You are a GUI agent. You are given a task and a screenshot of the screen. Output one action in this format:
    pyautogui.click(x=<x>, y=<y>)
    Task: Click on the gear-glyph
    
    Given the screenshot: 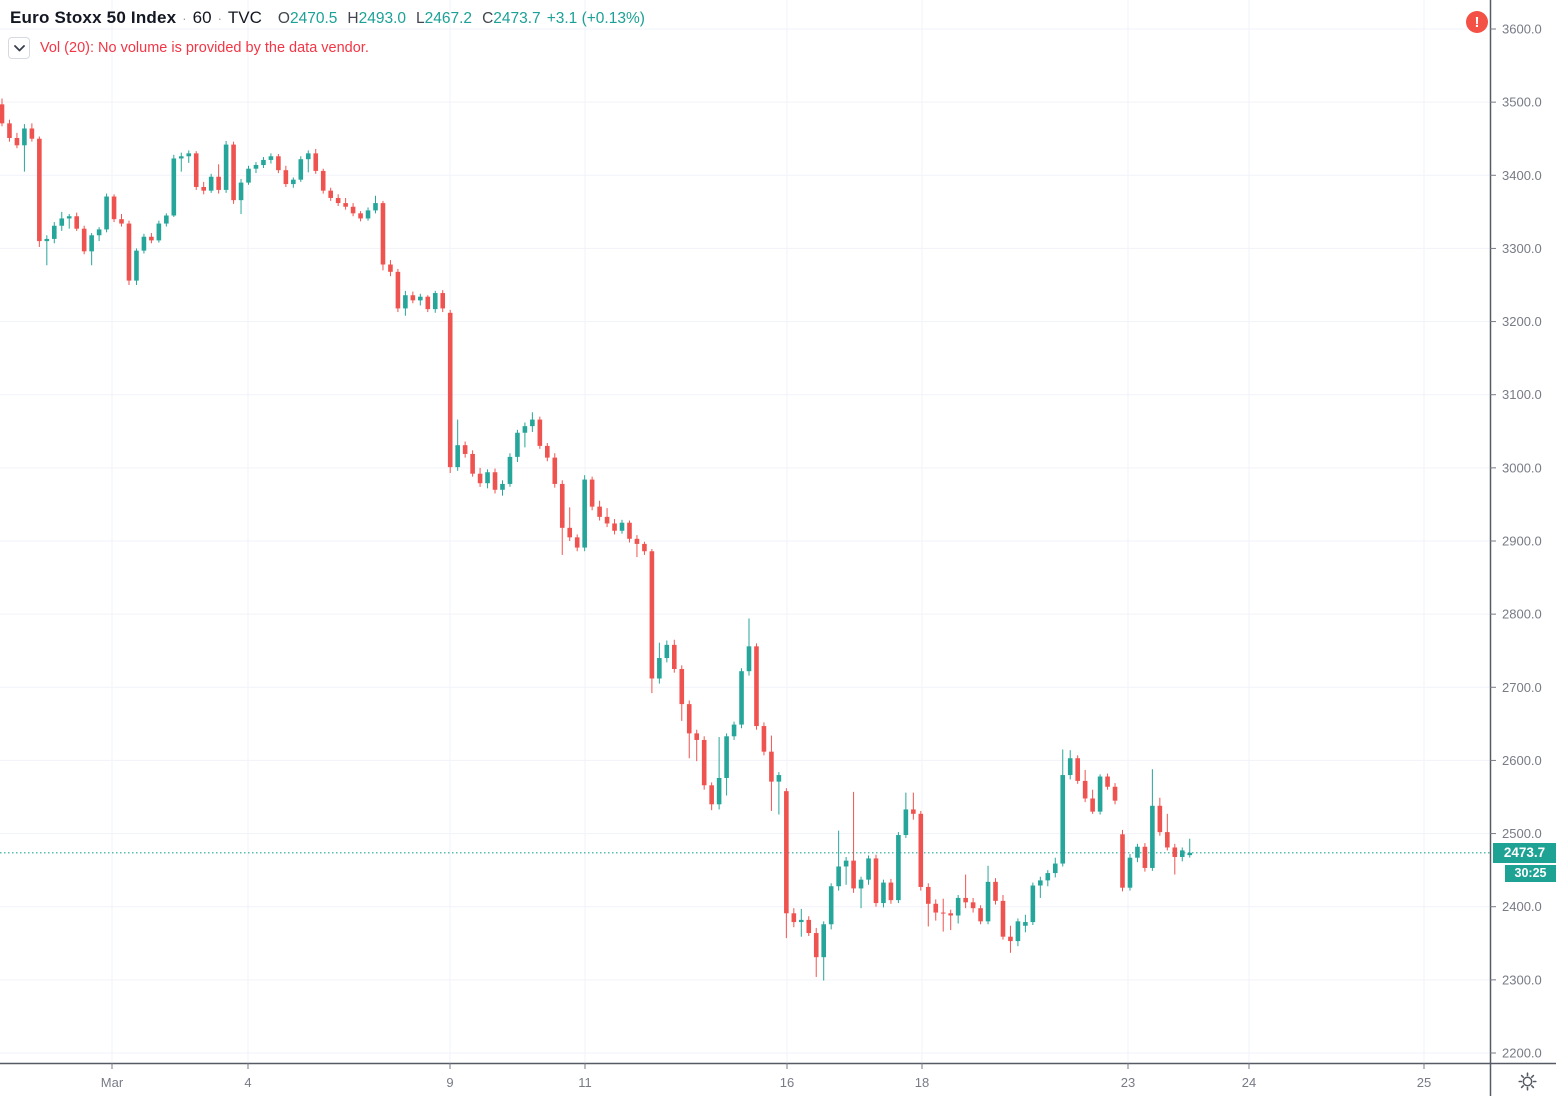 What is the action you would take?
    pyautogui.click(x=1527, y=1081)
    